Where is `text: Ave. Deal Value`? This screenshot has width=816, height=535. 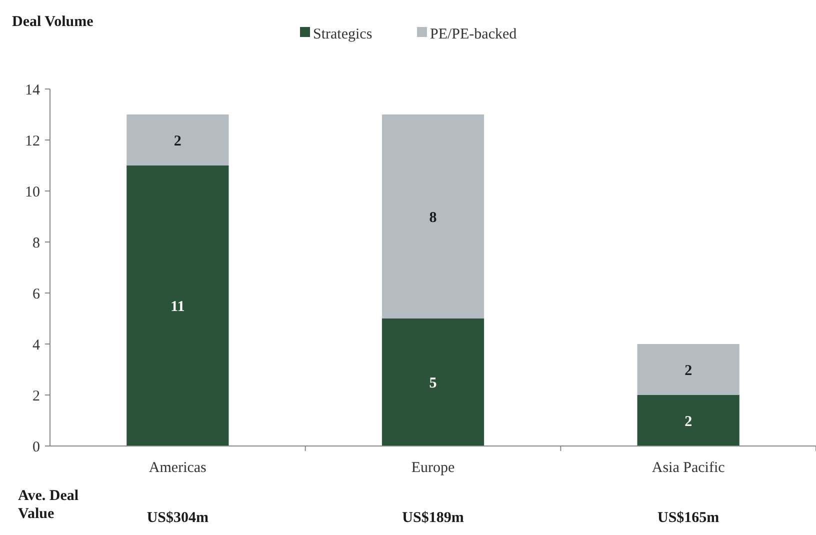 text: Ave. Deal Value is located at coordinates (48, 505).